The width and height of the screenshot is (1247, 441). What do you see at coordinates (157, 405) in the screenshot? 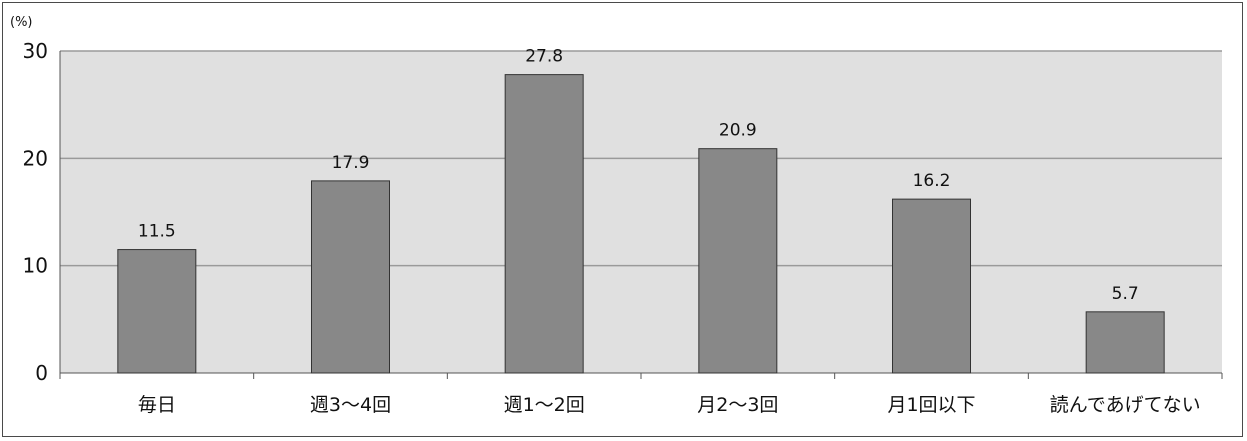
I see `x-category-label: 毎日` at bounding box center [157, 405].